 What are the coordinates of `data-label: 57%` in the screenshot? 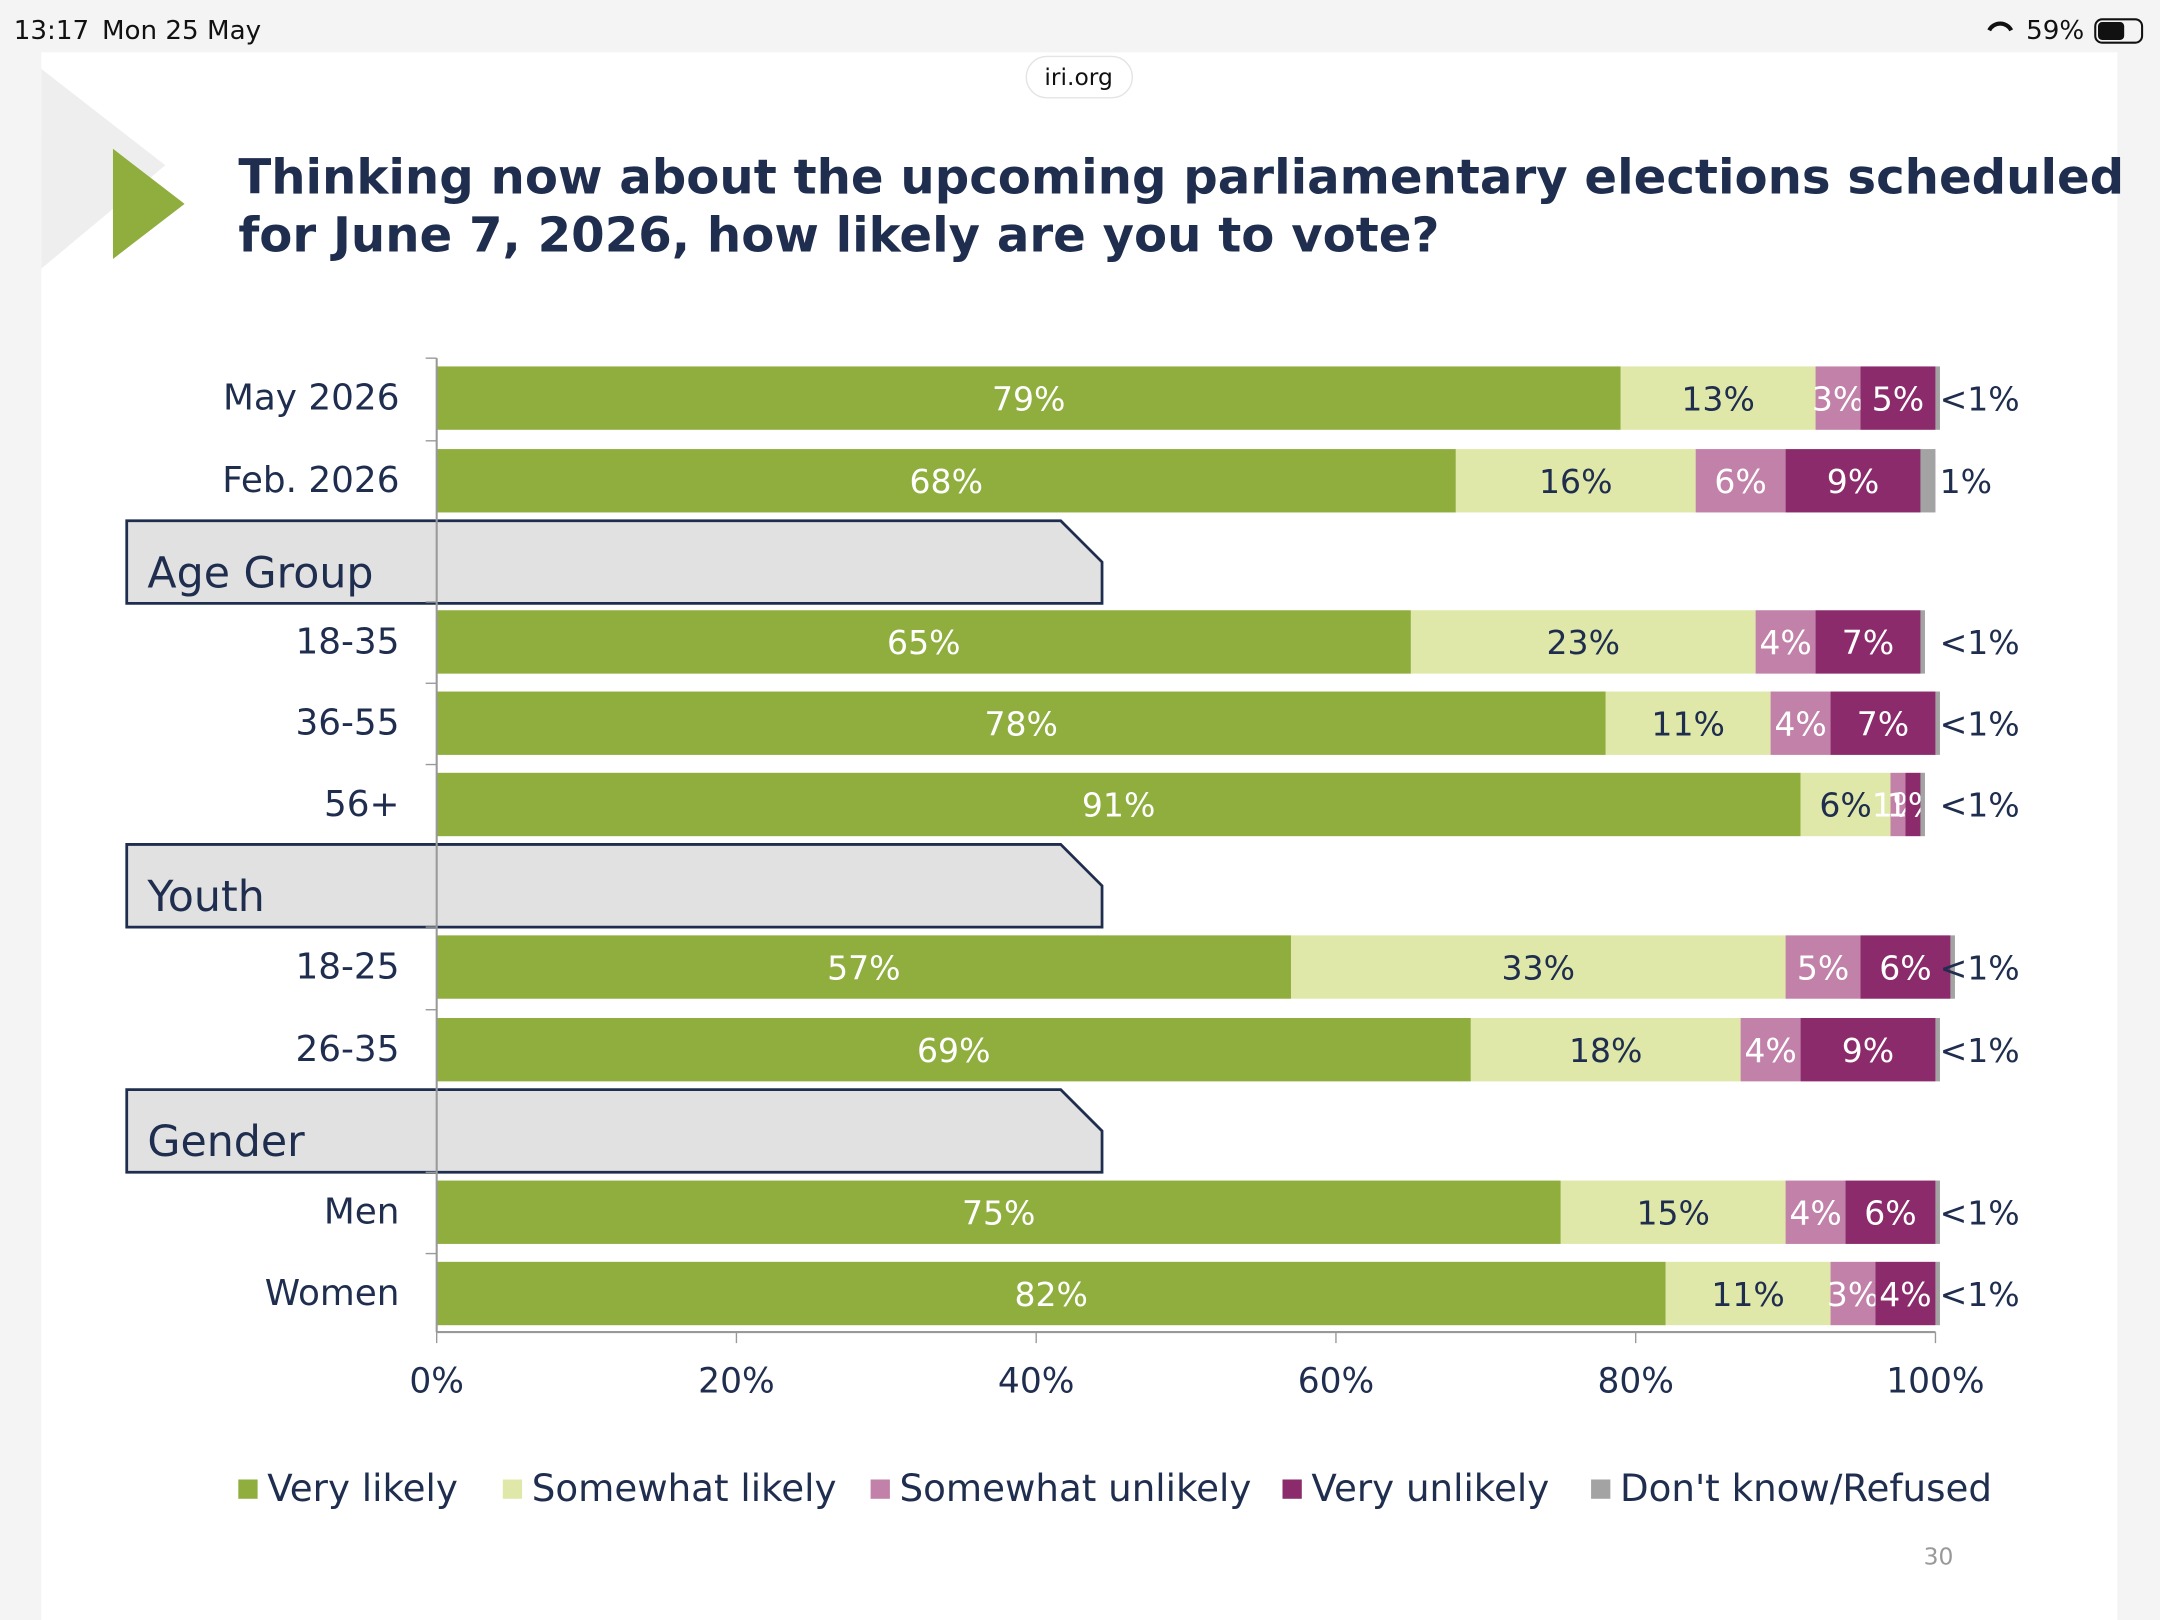 It's located at (863, 967).